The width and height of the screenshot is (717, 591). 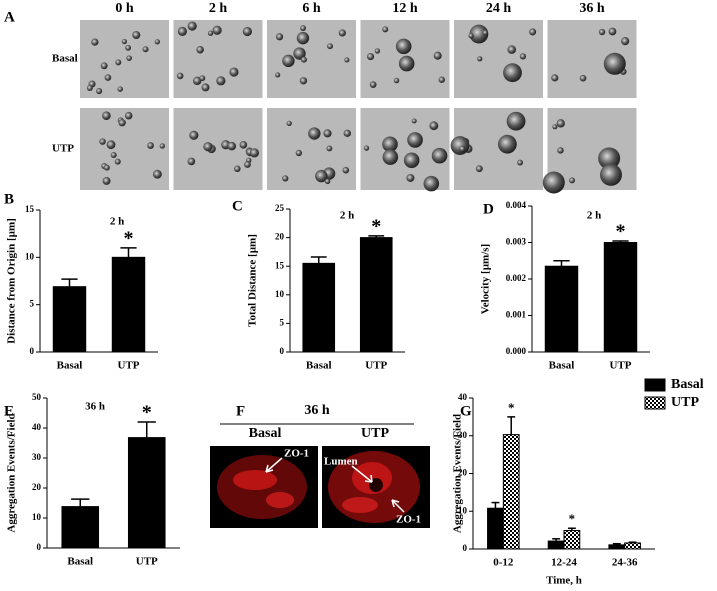 What do you see at coordinates (466, 411) in the screenshot?
I see `panel-letter: G` at bounding box center [466, 411].